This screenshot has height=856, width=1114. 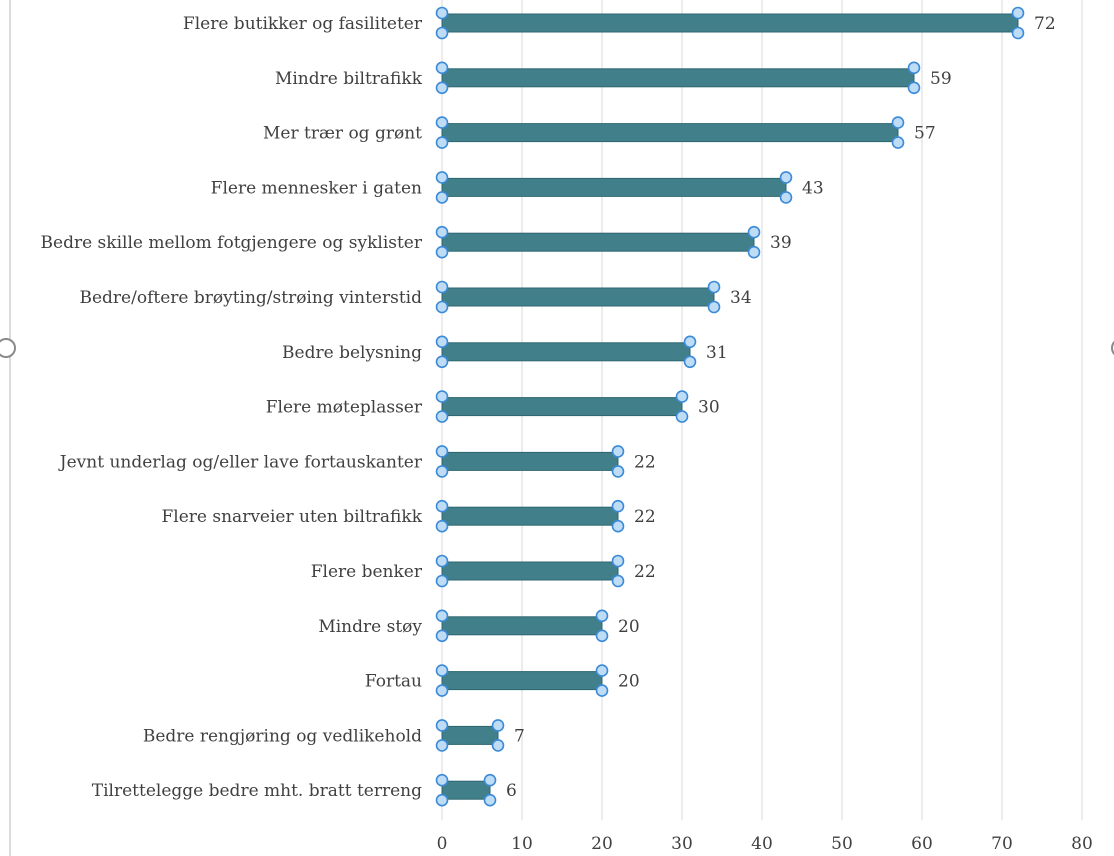 I want to click on category-label: Flere møteplasser, so click(x=344, y=408).